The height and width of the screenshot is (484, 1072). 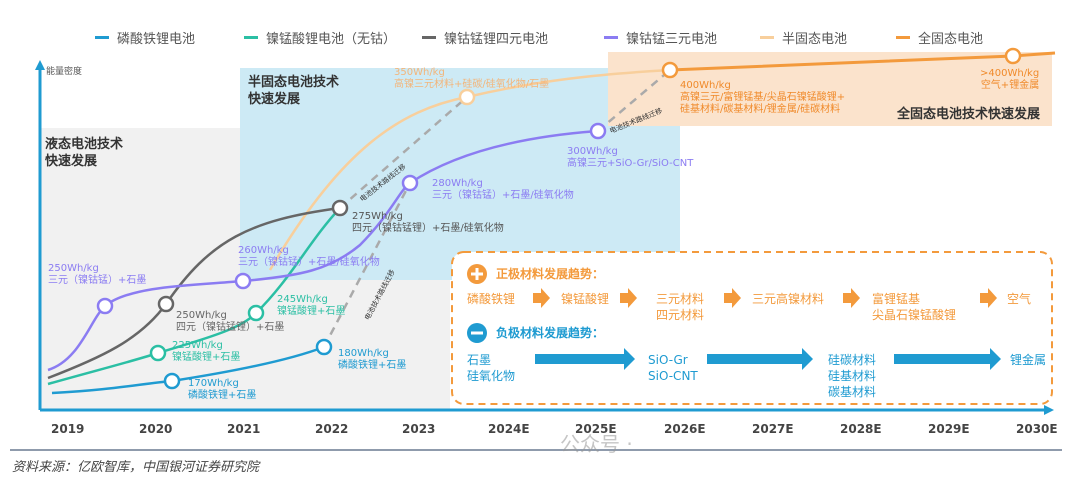 What do you see at coordinates (585, 299) in the screenshot?
I see `cathode-step: 镍锰酸锂` at bounding box center [585, 299].